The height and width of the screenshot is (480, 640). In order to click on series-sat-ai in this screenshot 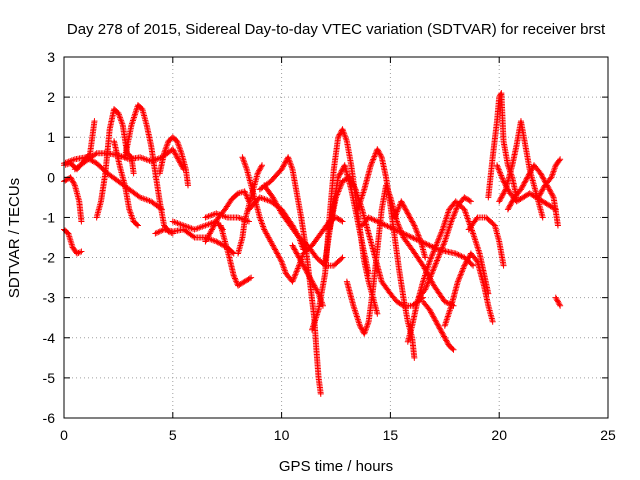, I will do `click(521, 169)`.